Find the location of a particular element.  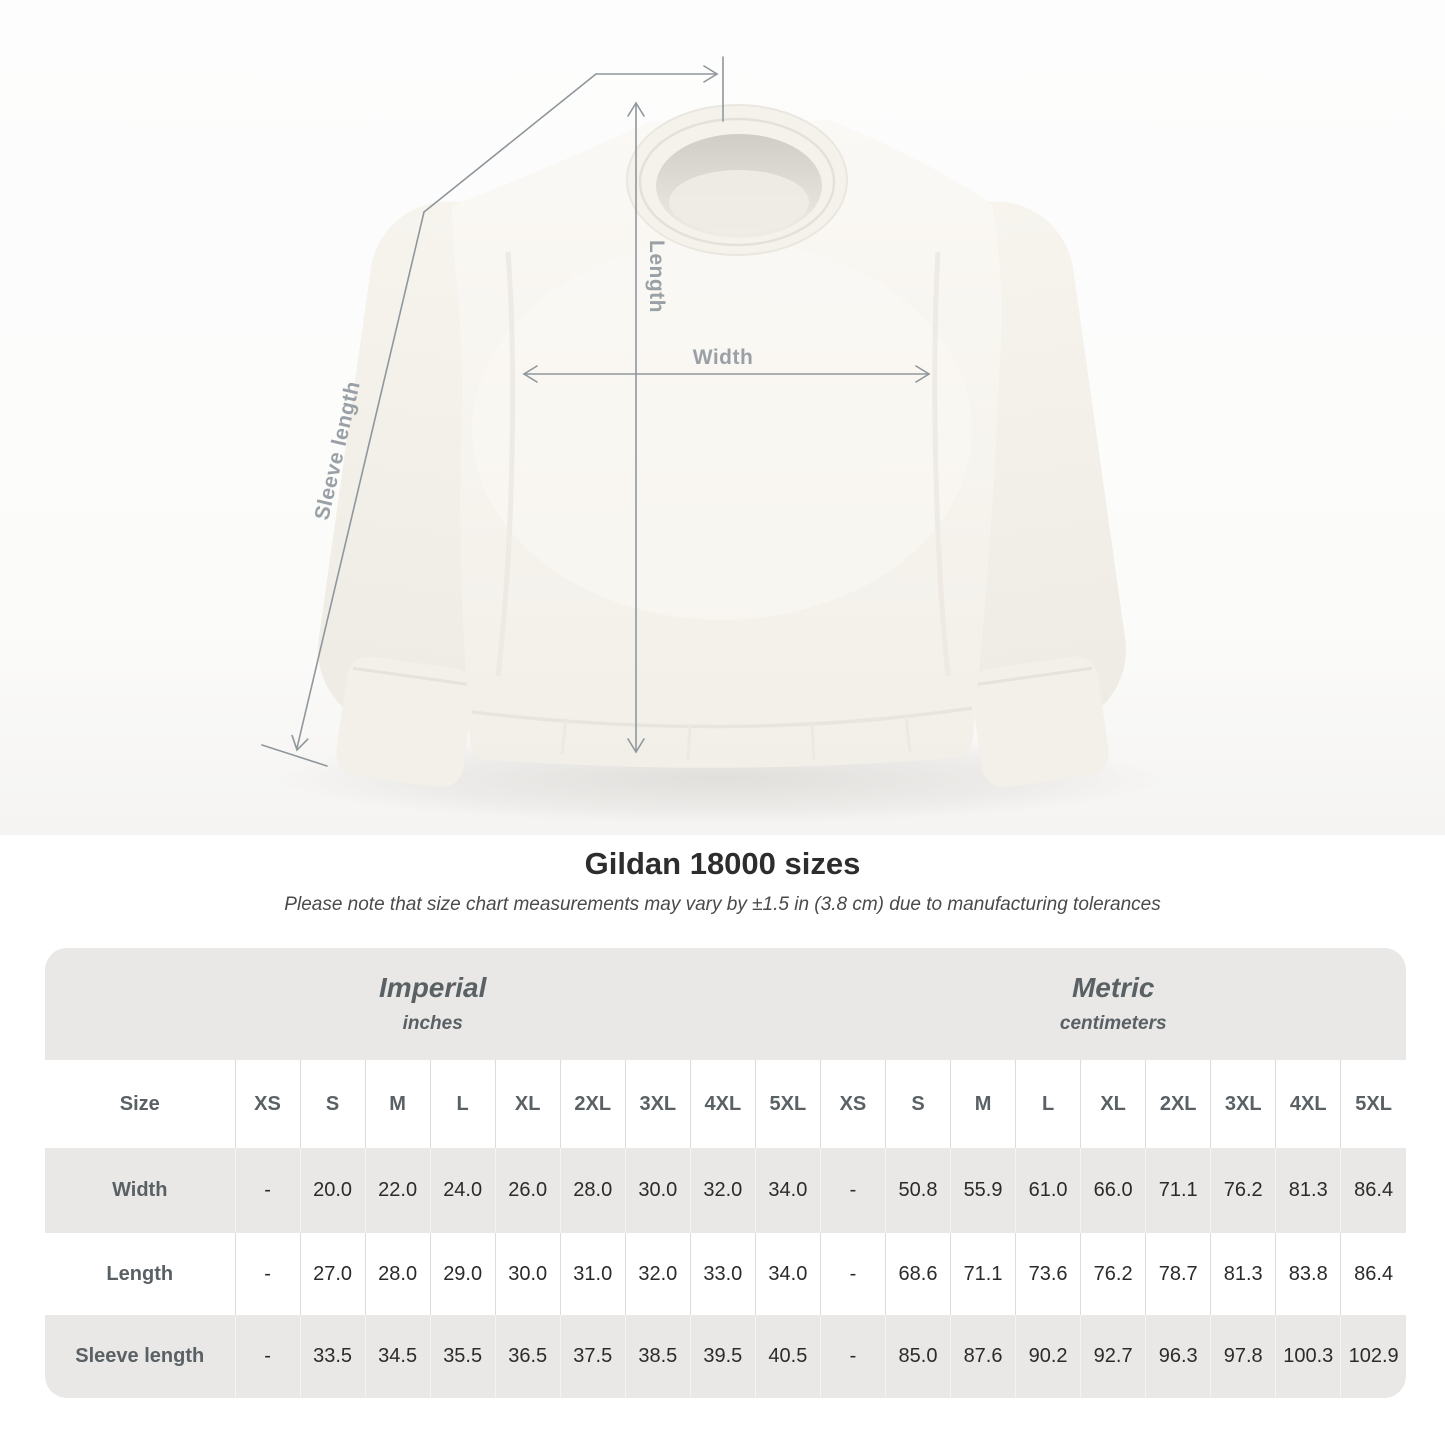

length-arrow-up is located at coordinates (636, 109).